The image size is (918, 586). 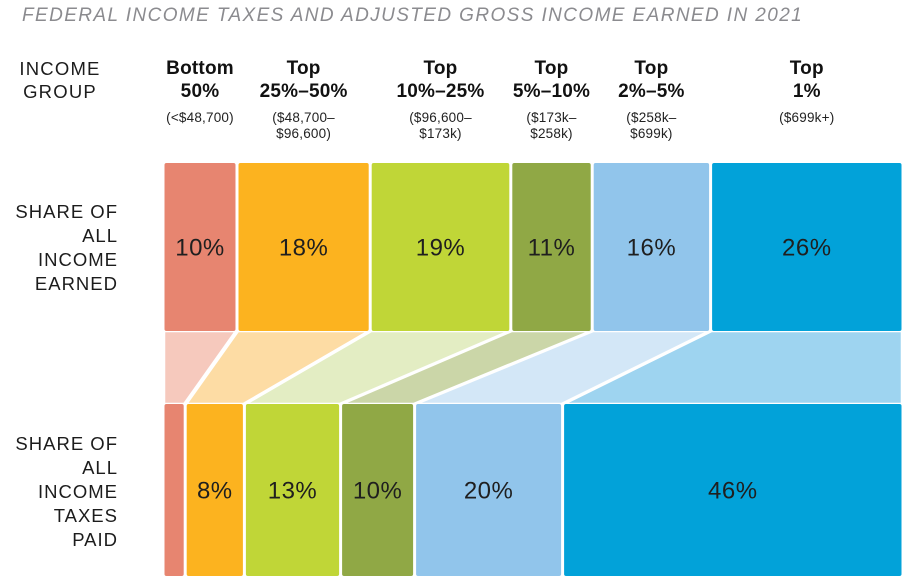 I want to click on income-group-label: Top 25%–50%, so click(x=303, y=80).